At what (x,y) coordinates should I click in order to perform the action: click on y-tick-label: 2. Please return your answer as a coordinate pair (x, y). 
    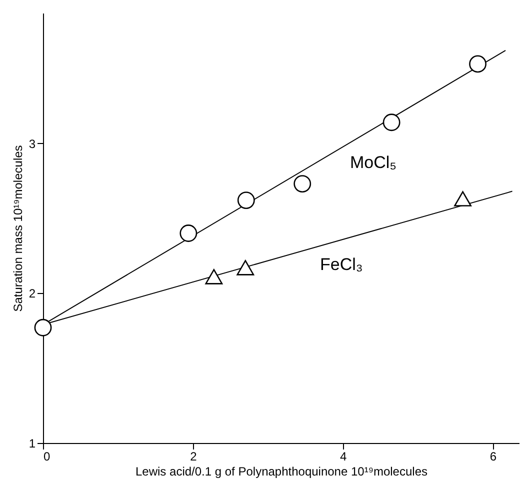
    Looking at the image, I should click on (32, 293).